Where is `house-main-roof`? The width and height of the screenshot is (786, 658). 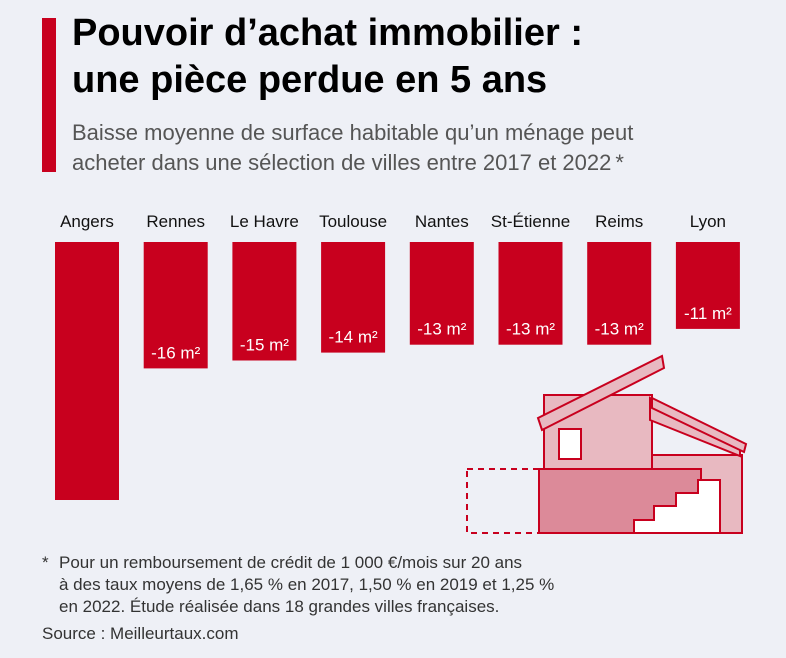 house-main-roof is located at coordinates (601, 393).